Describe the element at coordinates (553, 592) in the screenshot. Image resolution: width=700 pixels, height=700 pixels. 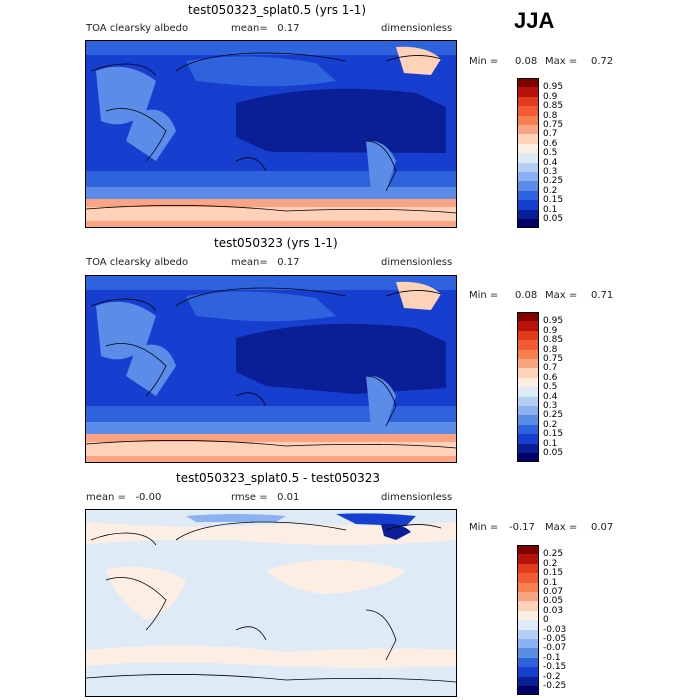
I see `colorbar-tick-label: 0.07` at that location.